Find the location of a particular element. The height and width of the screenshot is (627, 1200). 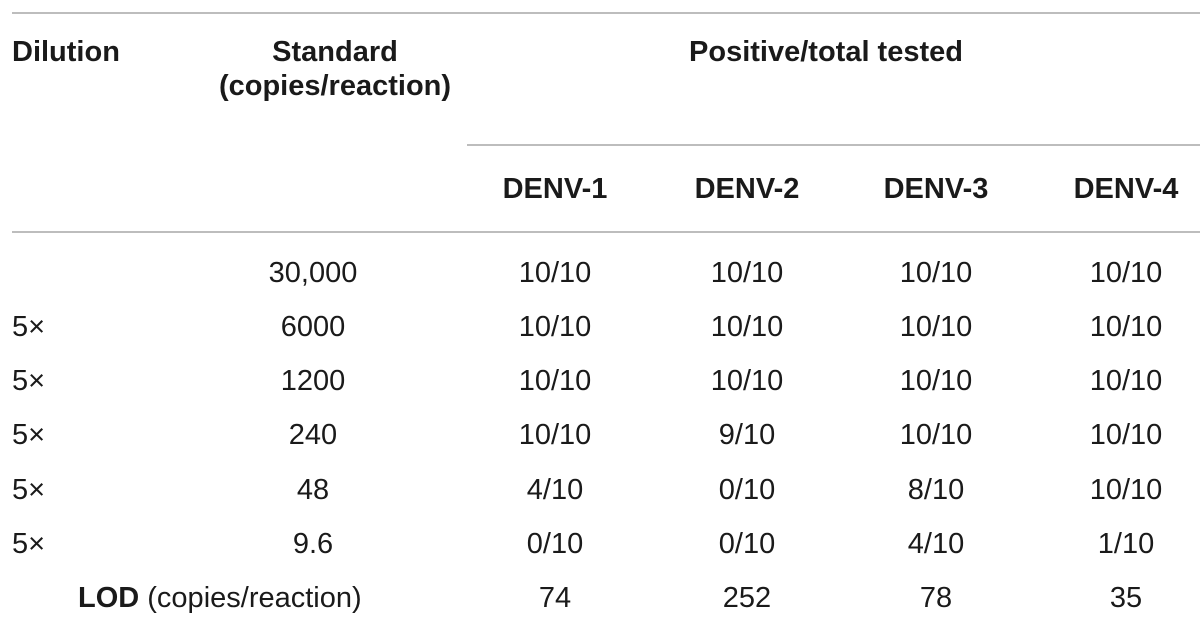

header-denv-2: DENV-2 is located at coordinates (747, 189).